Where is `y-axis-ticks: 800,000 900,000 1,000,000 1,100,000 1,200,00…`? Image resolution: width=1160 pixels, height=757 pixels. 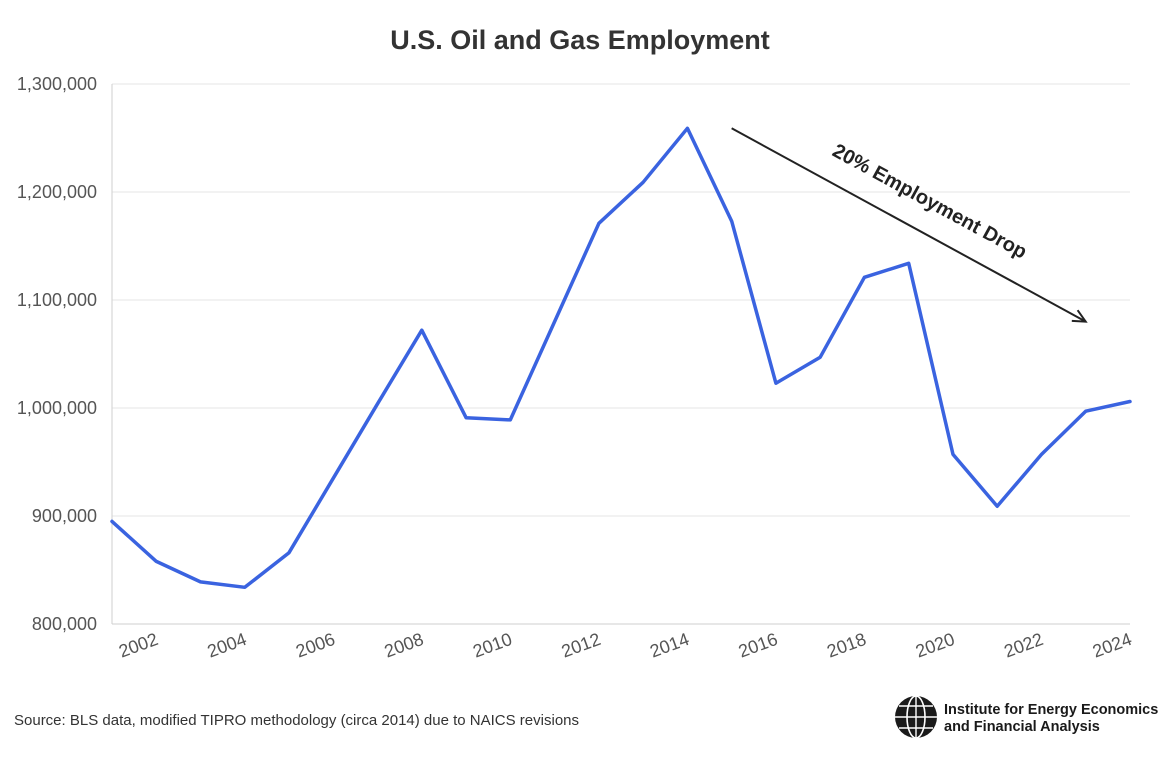 y-axis-ticks: 800,000 900,000 1,000,000 1,100,000 1,200,00… is located at coordinates (57, 354).